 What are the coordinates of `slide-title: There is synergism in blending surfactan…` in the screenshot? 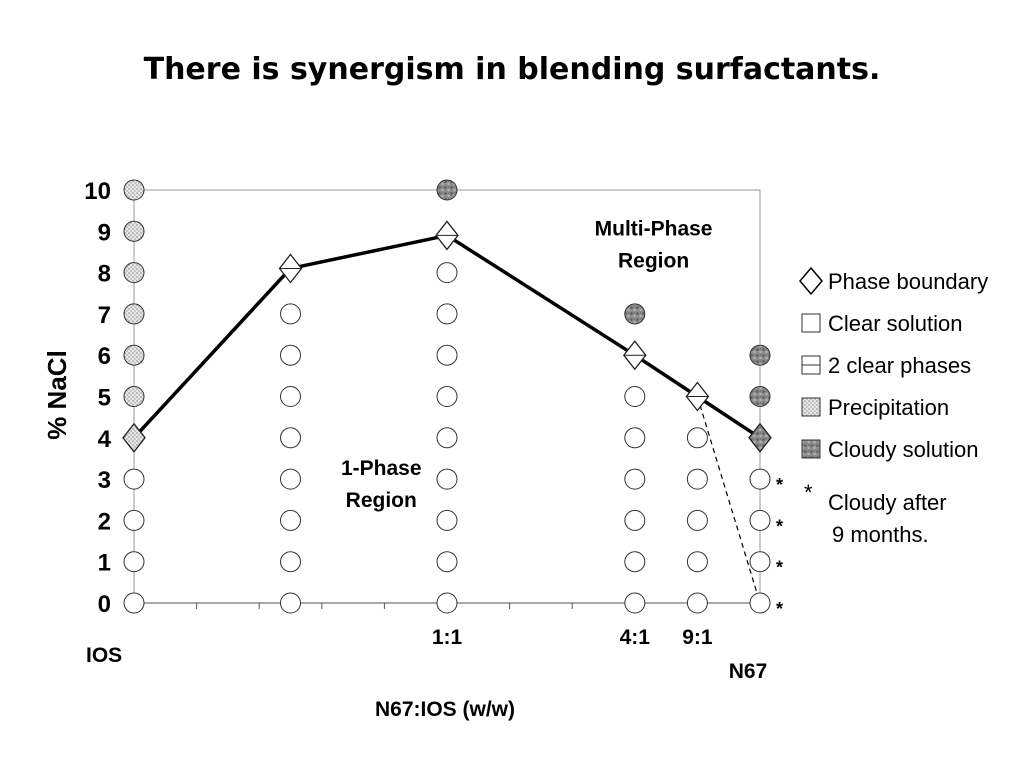 It's located at (512, 69).